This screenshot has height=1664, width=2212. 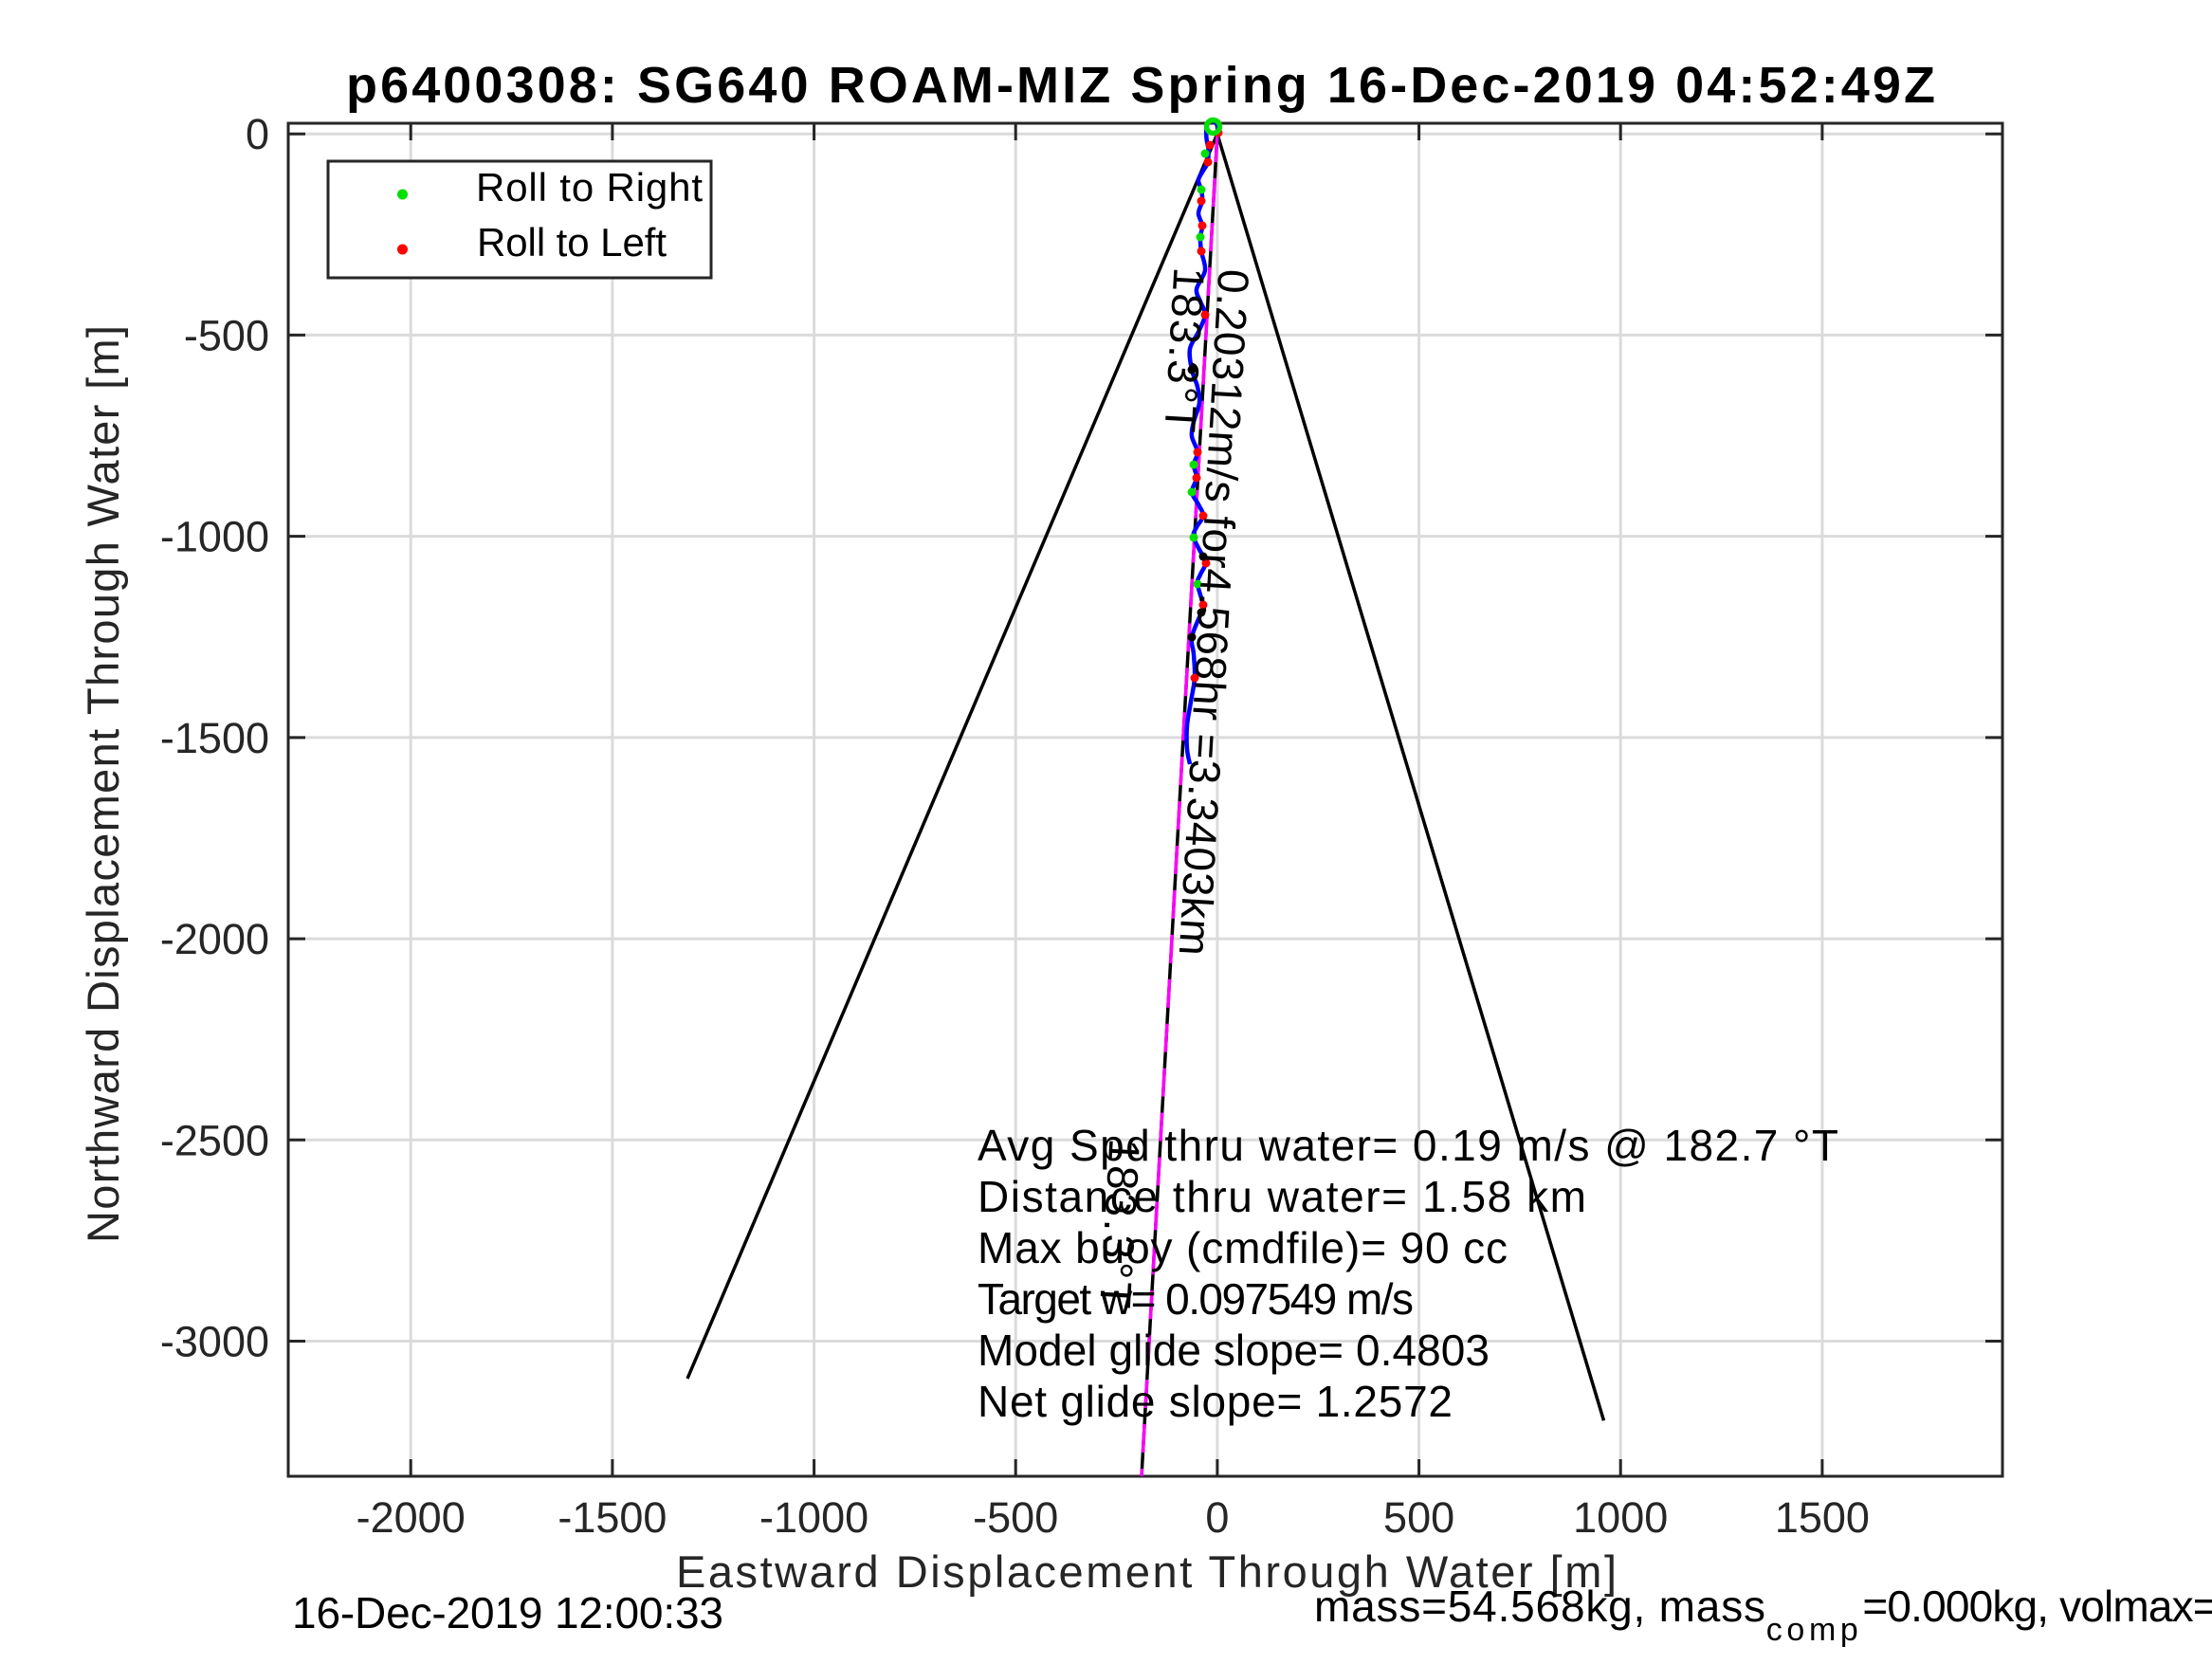 What do you see at coordinates (1408, 1145) in the screenshot?
I see `svg-text:Avg Spd thru water= 0.19 m/s: Avg Spd thru water= 0.19 m/s @ 182.7 °T` at bounding box center [1408, 1145].